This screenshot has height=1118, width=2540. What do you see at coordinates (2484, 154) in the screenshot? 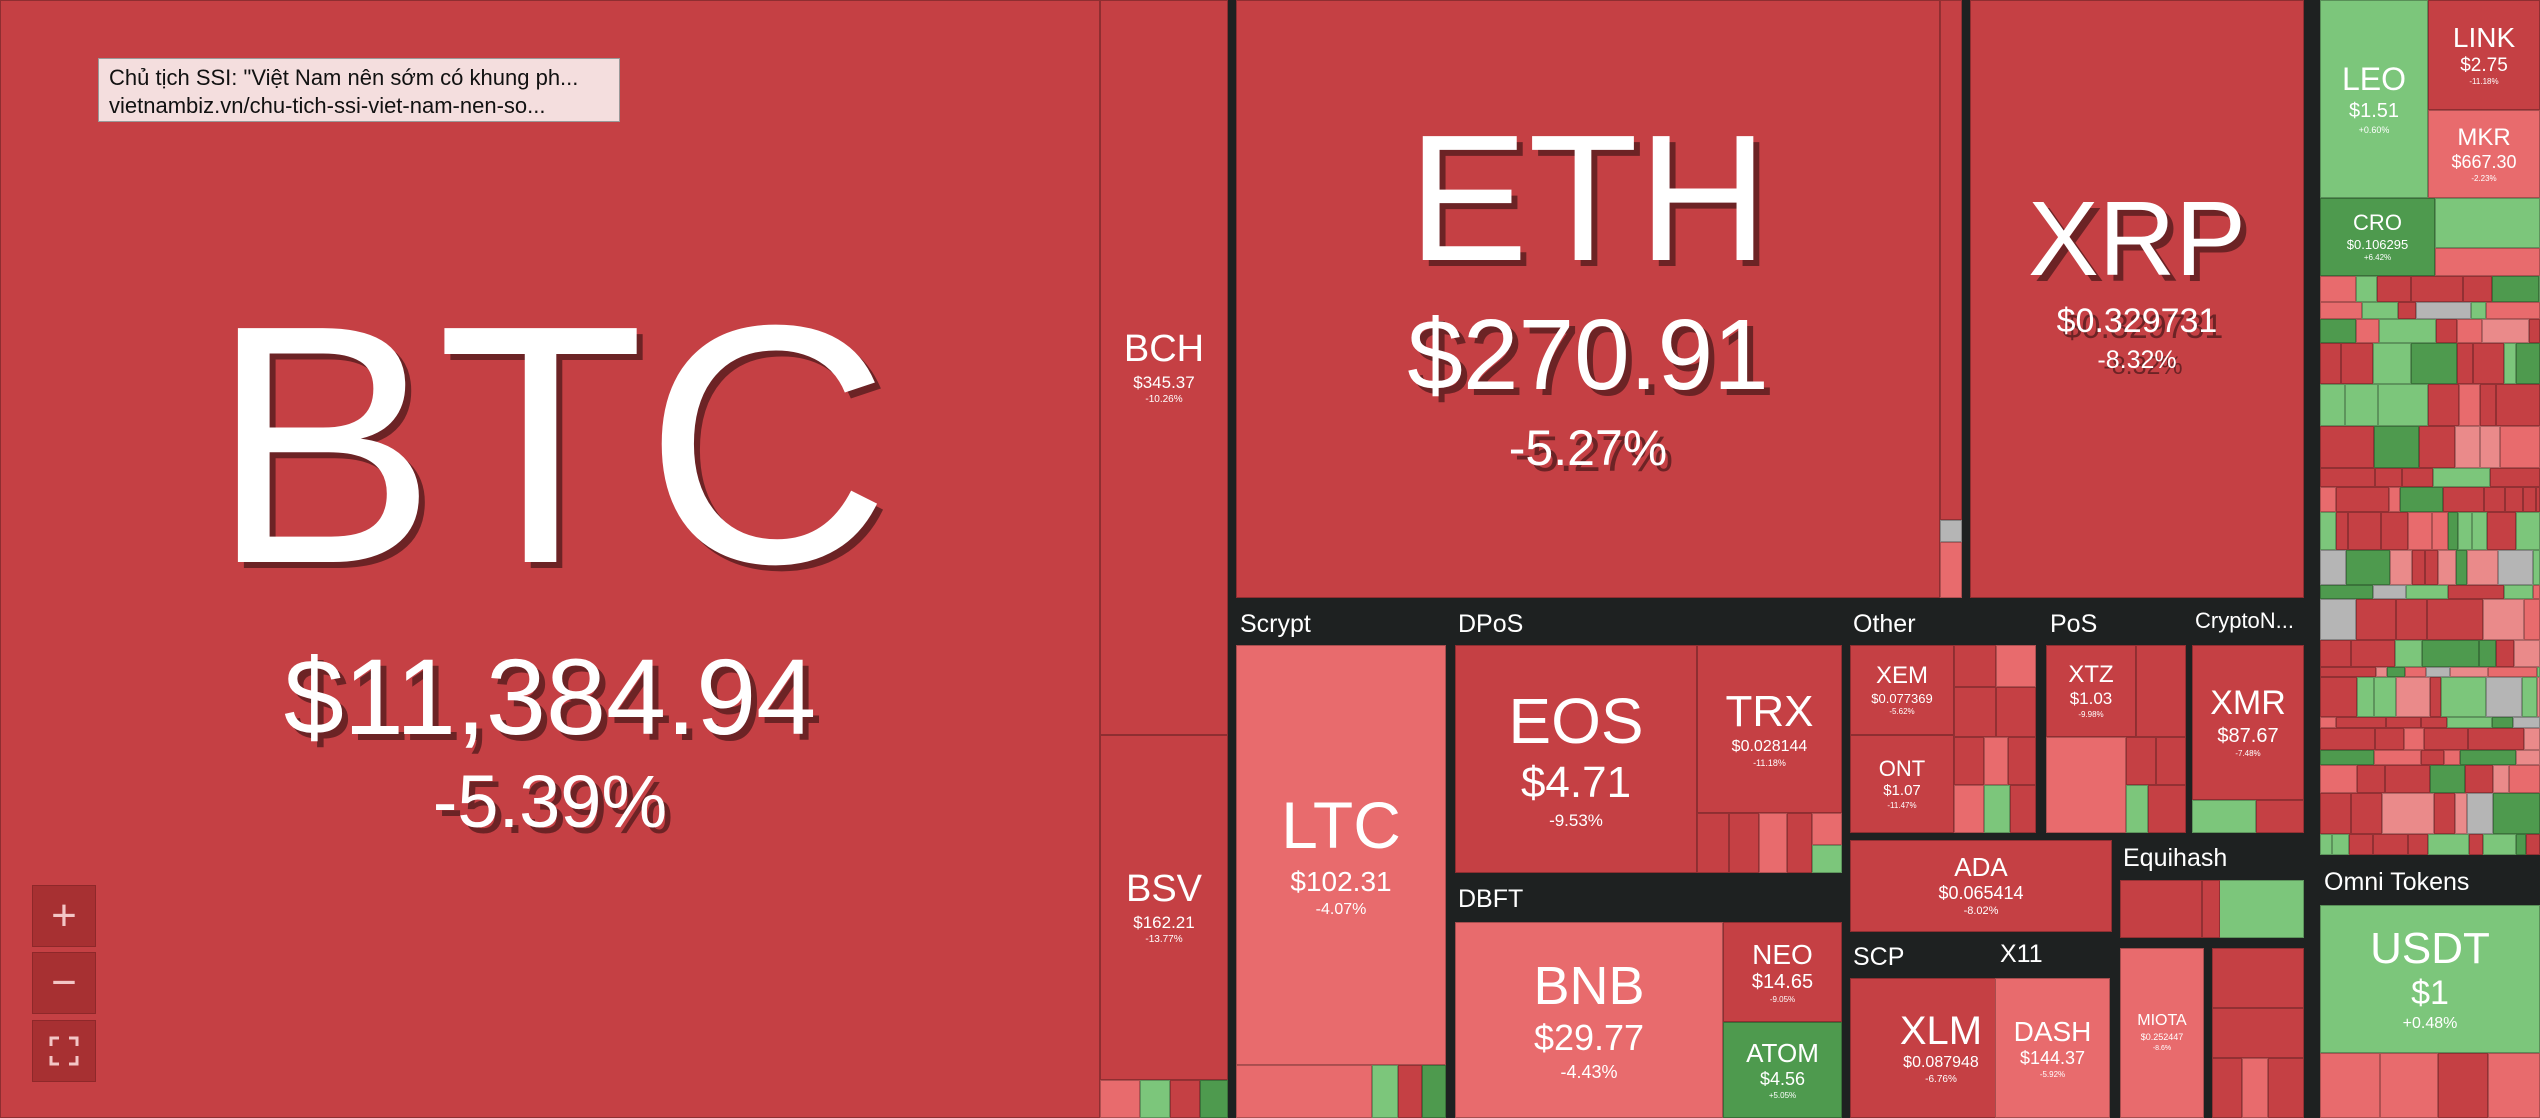
I see `tile-mkr: MKR $667.30 -2.23%` at bounding box center [2484, 154].